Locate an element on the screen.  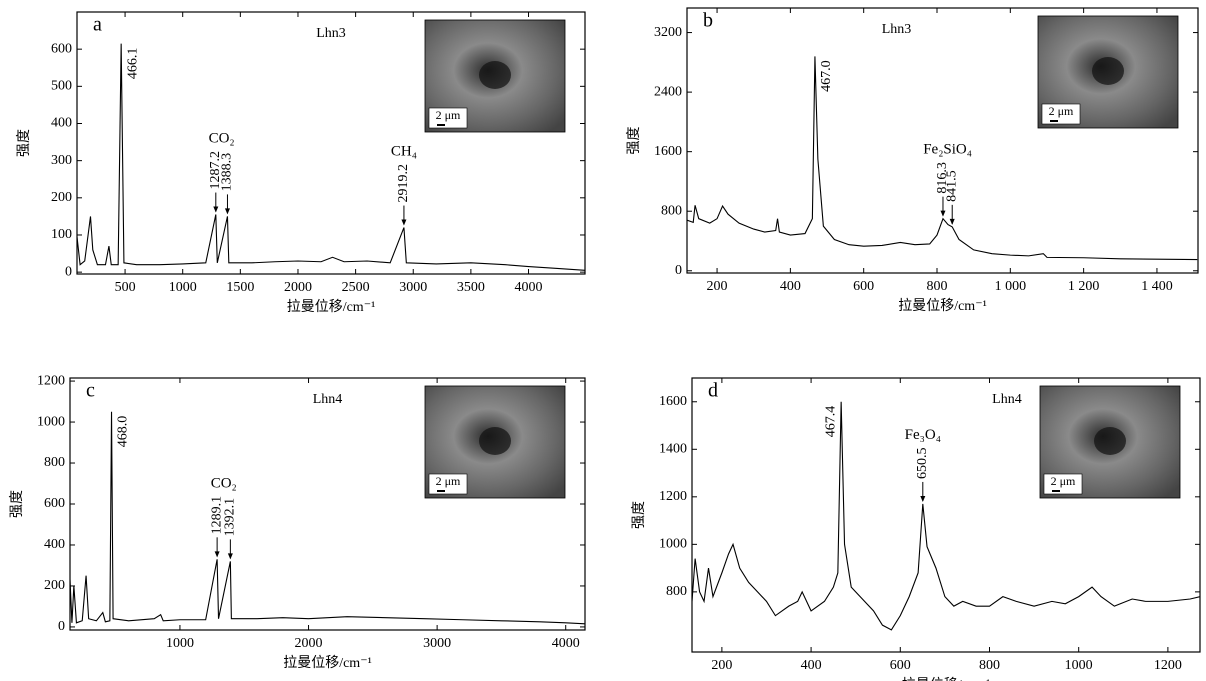
peak-label: 1287.2 is located at coordinates (215, 170).